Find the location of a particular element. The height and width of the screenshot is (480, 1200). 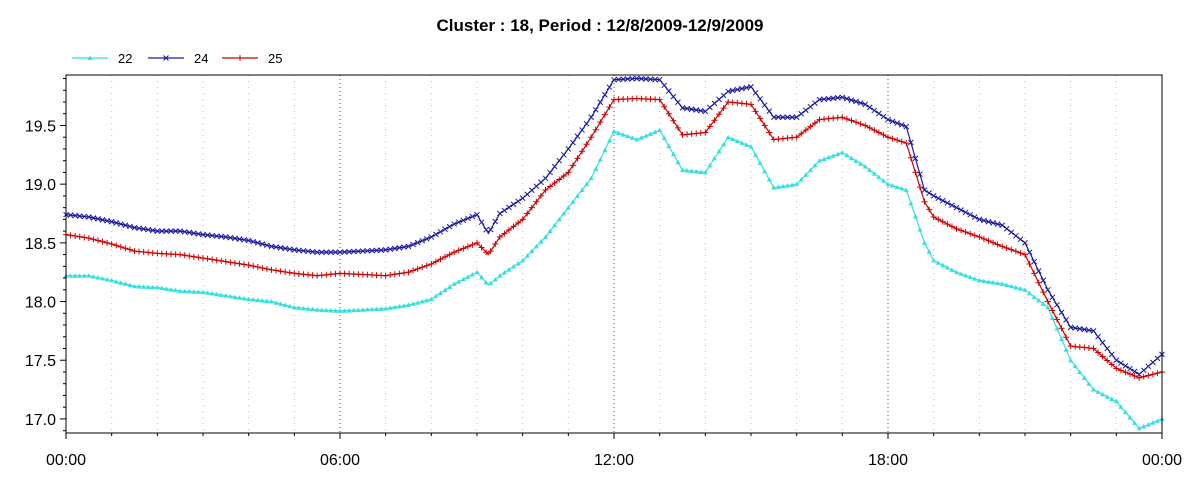

y-tick-label: 17.0 is located at coordinates (40, 420).